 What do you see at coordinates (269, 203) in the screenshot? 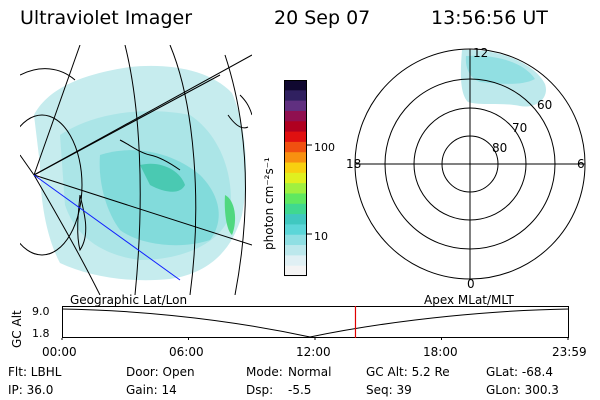
I see `colorbar-unit-label: photon cm⁻²s⁻¹` at bounding box center [269, 203].